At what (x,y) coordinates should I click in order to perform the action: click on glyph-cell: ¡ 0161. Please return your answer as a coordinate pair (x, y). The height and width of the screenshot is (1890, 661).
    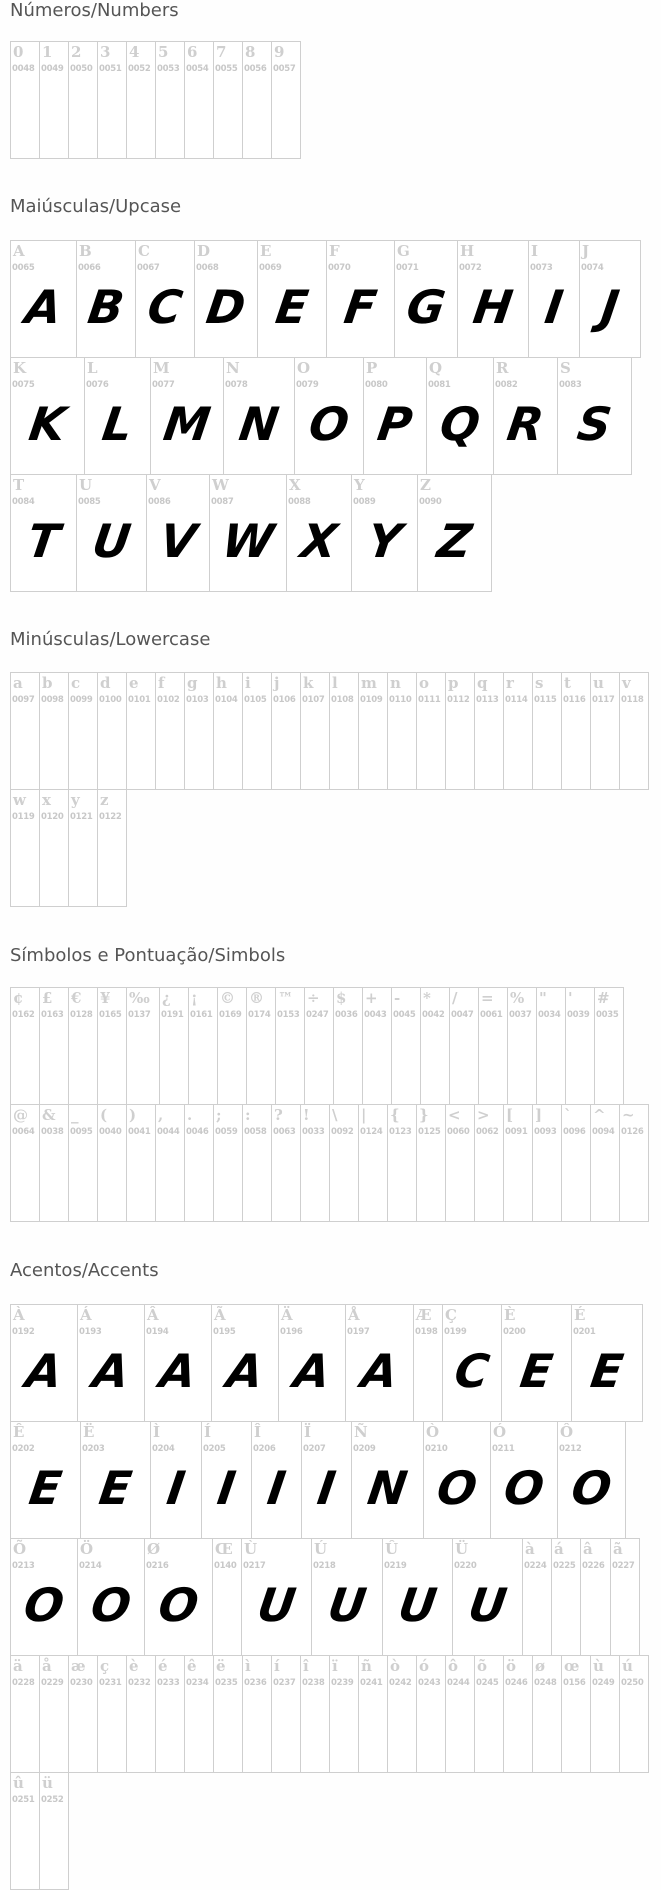
    Looking at the image, I should click on (203, 1046).